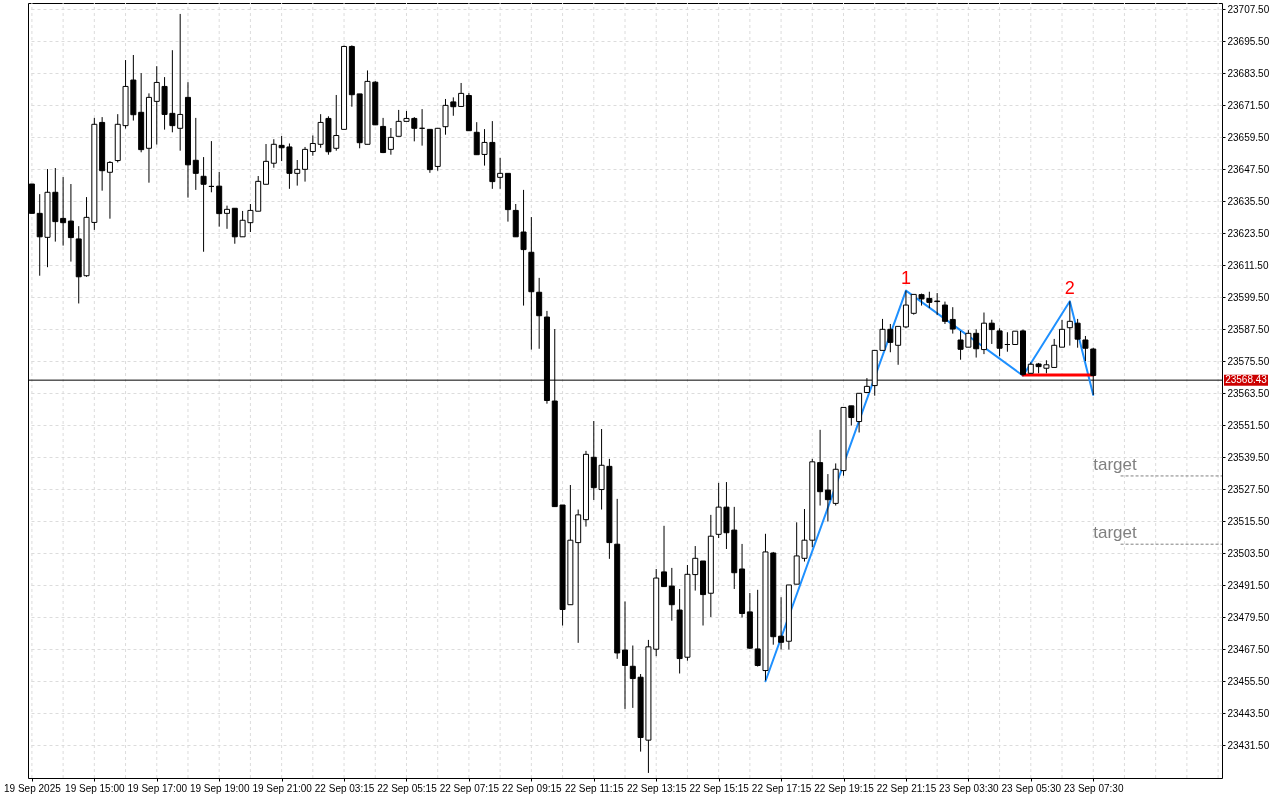 The height and width of the screenshot is (800, 1280). What do you see at coordinates (1248, 233) in the screenshot?
I see `y-tick-label: 23623.50` at bounding box center [1248, 233].